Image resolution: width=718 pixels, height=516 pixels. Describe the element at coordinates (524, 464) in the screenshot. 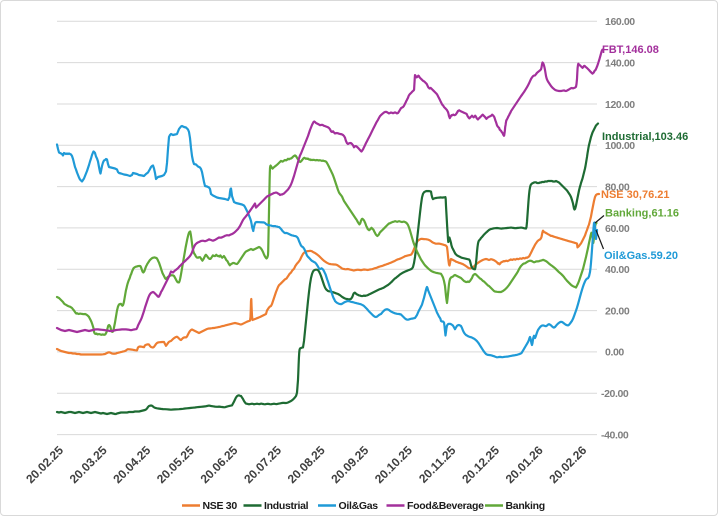

I see `svg-text: 20.01.26` at that location.